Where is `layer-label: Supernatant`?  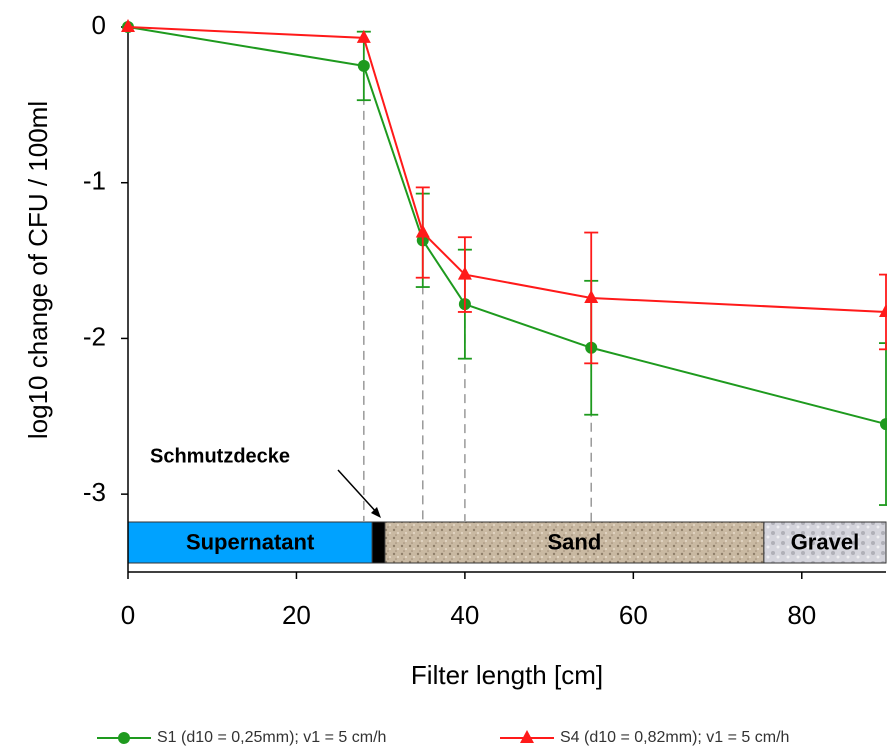
layer-label: Supernatant is located at coordinates (250, 541).